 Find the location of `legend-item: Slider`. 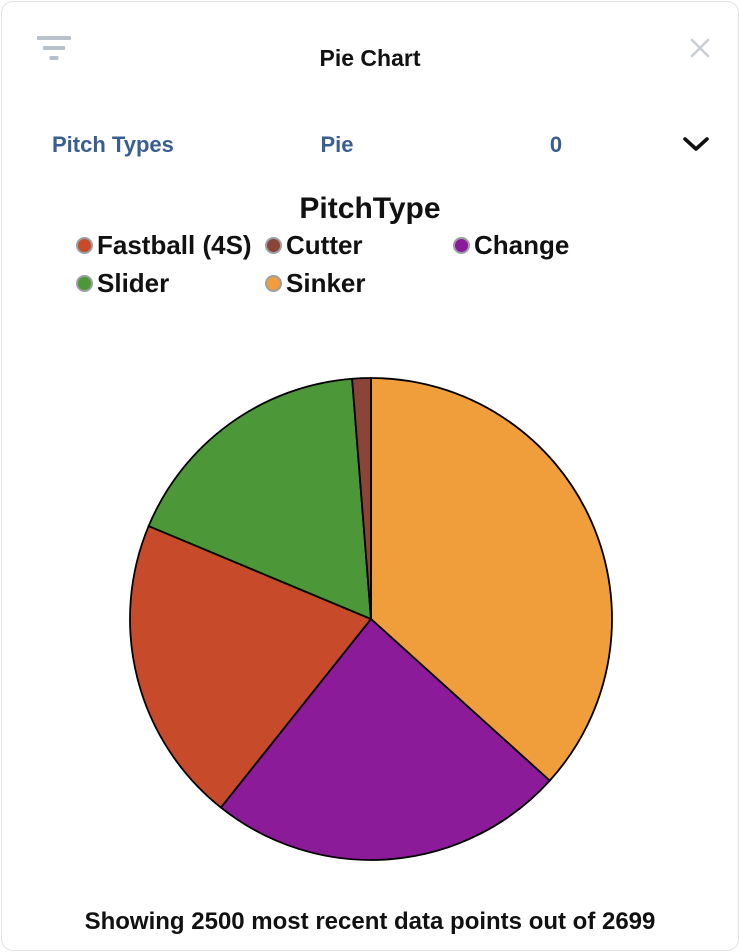

legend-item: Slider is located at coordinates (170, 283).